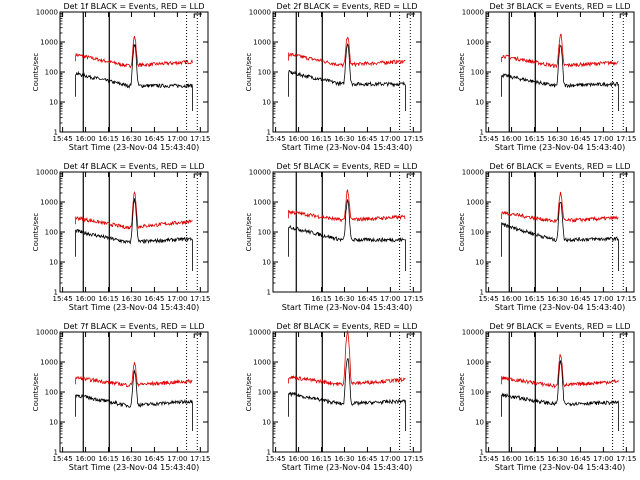 This screenshot has width=640, height=480. What do you see at coordinates (346, 166) in the screenshot?
I see `panel-title: Det 5f BLACK = Events, RED = LLD` at bounding box center [346, 166].